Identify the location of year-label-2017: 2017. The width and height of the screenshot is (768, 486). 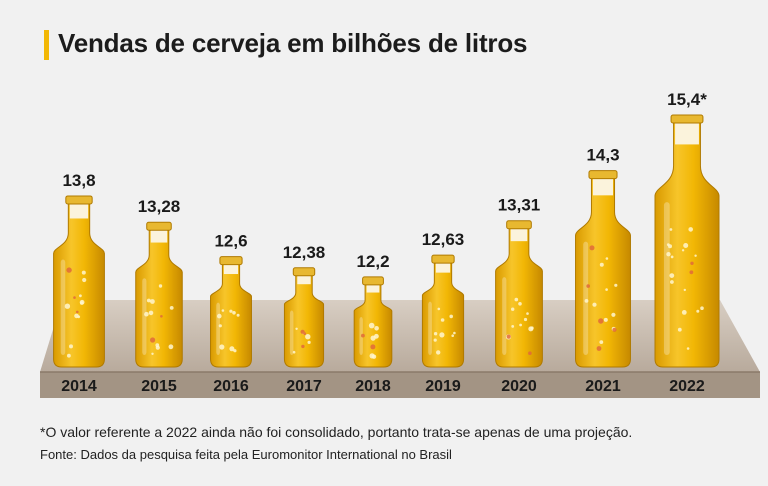
(304, 386).